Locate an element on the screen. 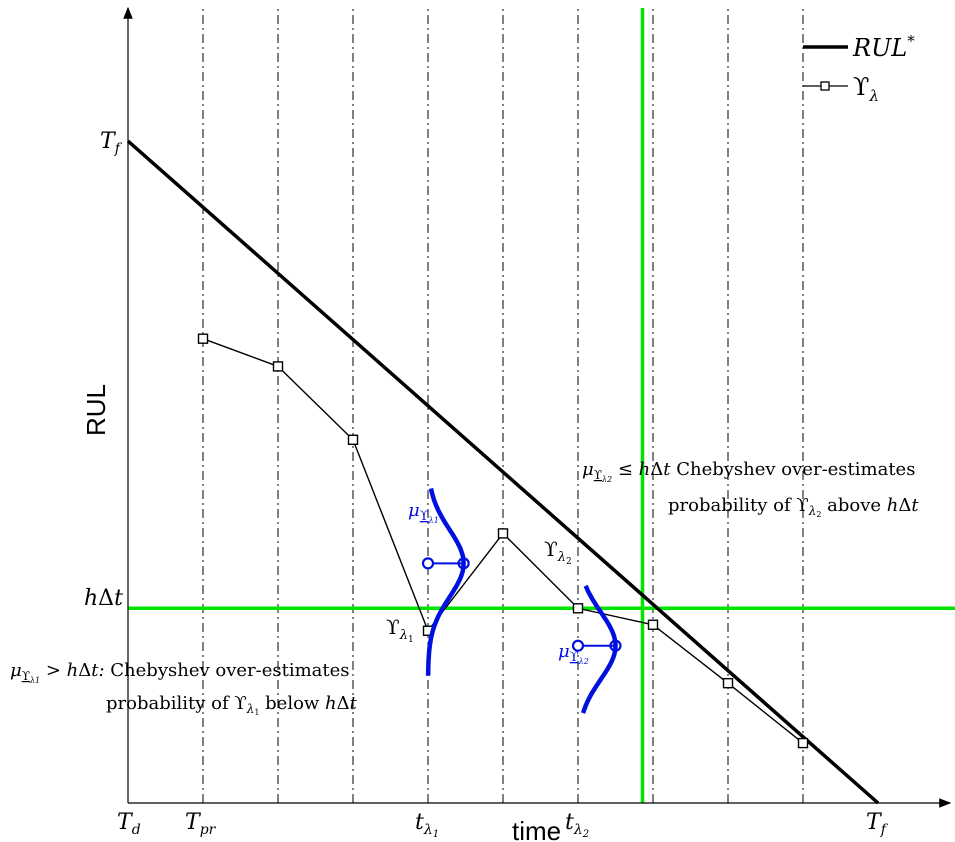  legend-upsilon-label: ϒλ is located at coordinates (866, 89).